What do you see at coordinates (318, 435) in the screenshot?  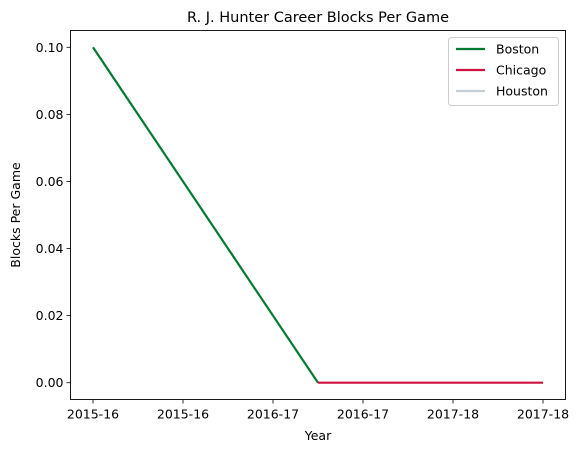 I see `x-axis-label: Year` at bounding box center [318, 435].